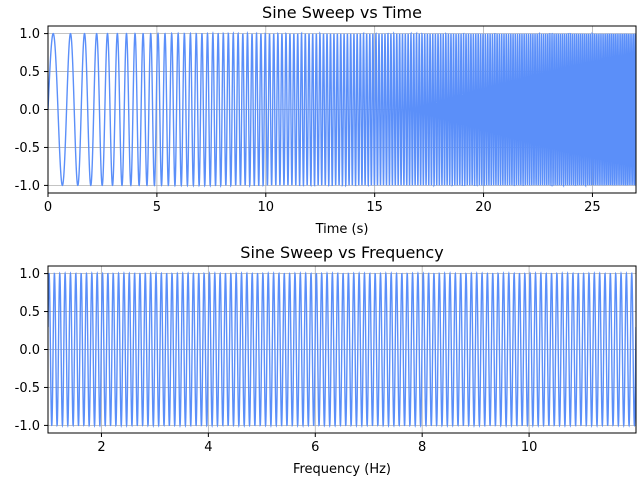  What do you see at coordinates (422, 447) in the screenshot?
I see `x-tick-label: 8` at bounding box center [422, 447].